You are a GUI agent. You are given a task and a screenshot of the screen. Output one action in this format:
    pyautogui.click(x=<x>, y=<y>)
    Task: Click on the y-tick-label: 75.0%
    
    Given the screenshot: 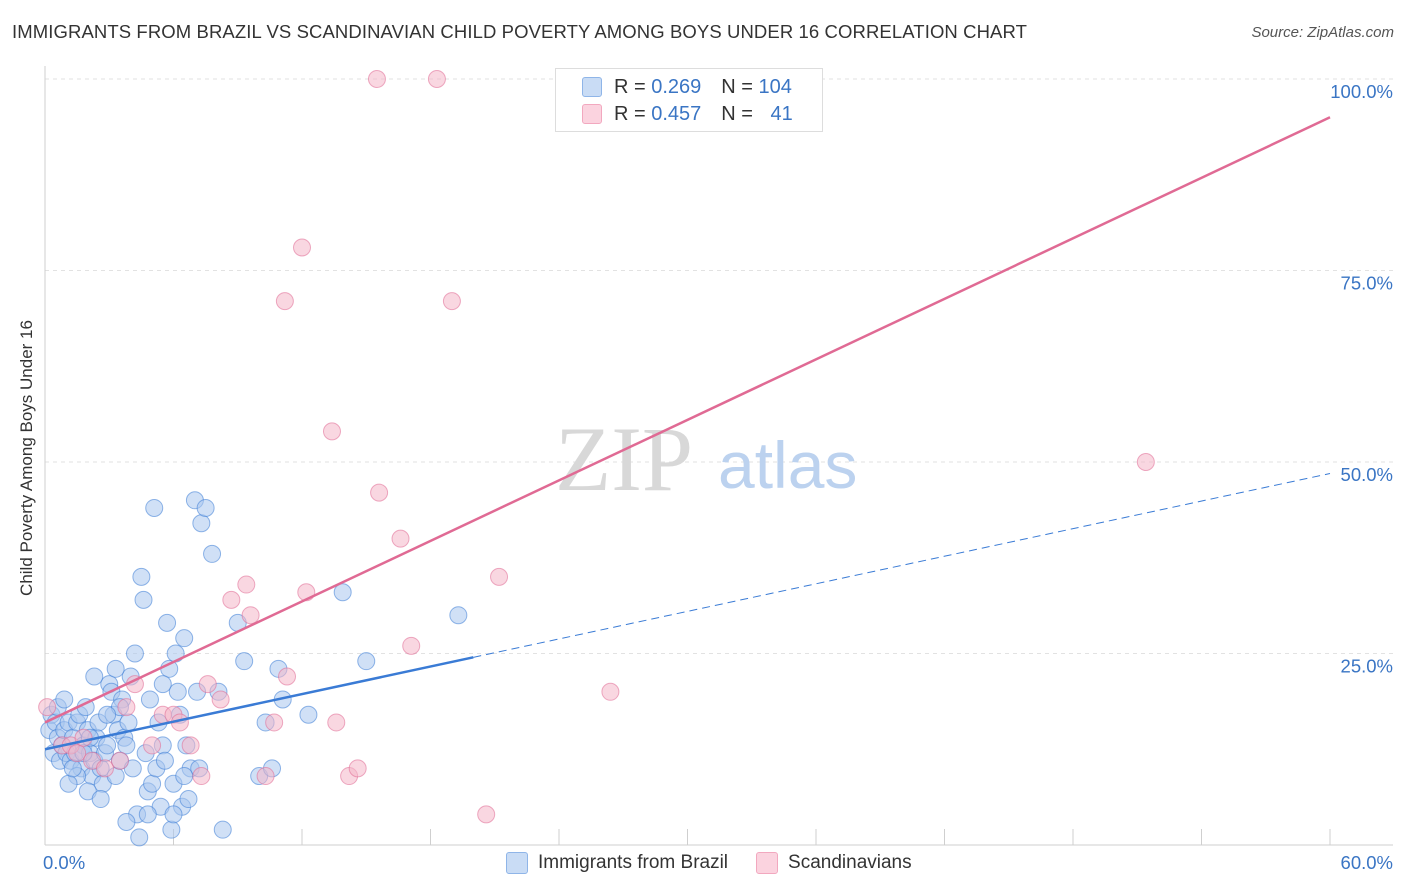 What is the action you would take?
    pyautogui.click(x=1367, y=283)
    